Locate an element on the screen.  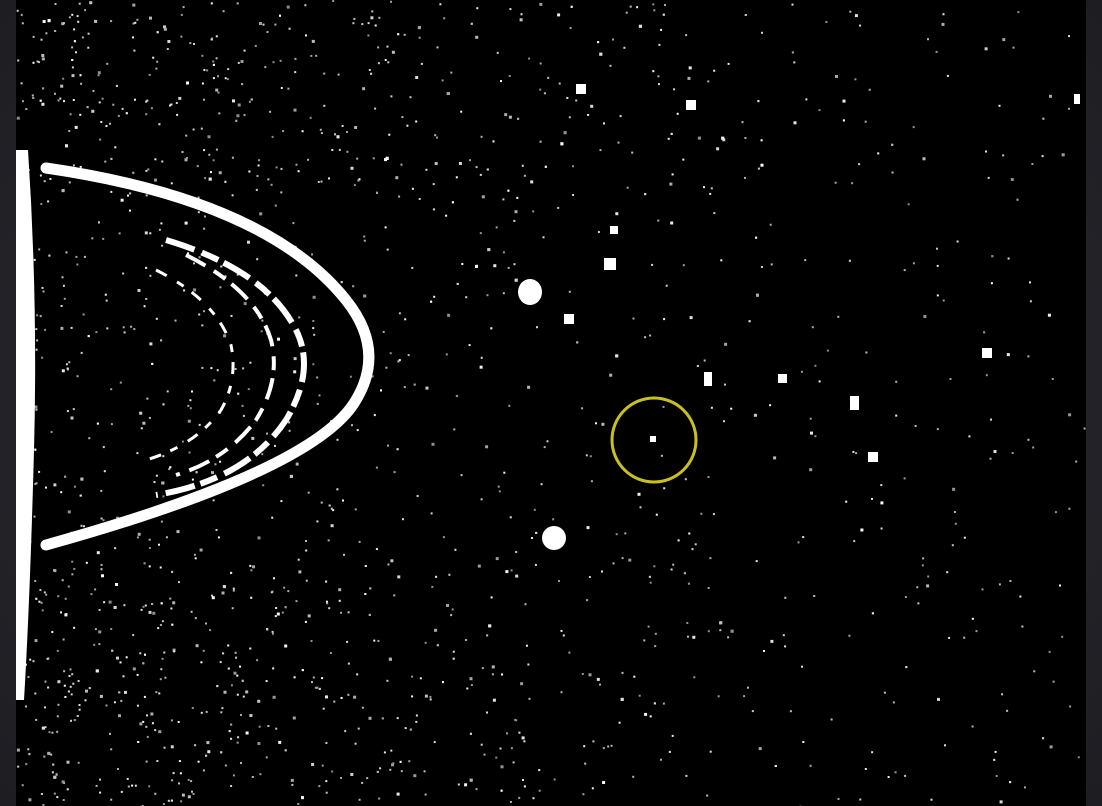
outer-ring-arc is located at coordinates (207, 356).